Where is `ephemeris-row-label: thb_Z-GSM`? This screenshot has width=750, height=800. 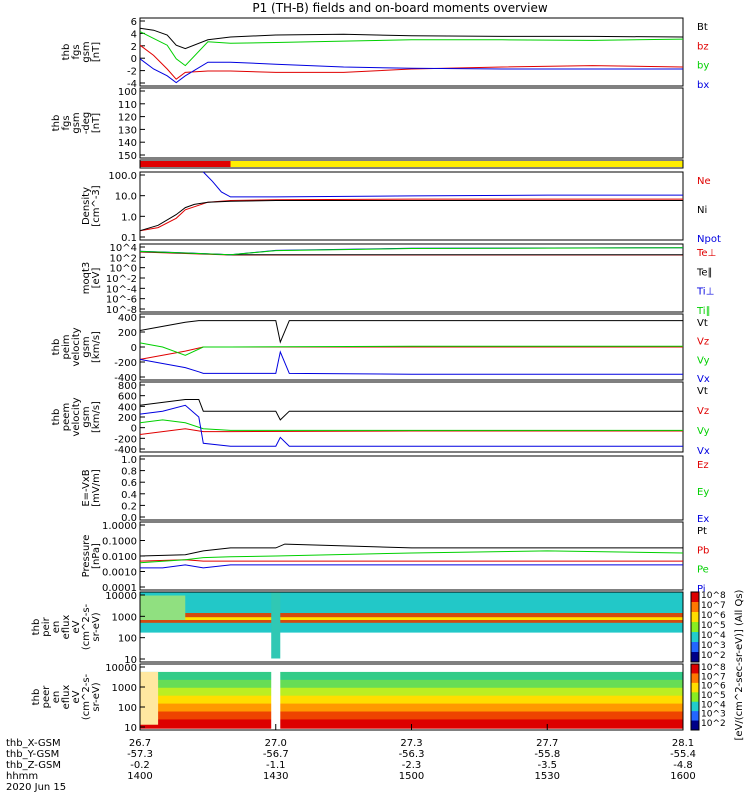 ephemeris-row-label: thb_Z-GSM is located at coordinates (33, 765).